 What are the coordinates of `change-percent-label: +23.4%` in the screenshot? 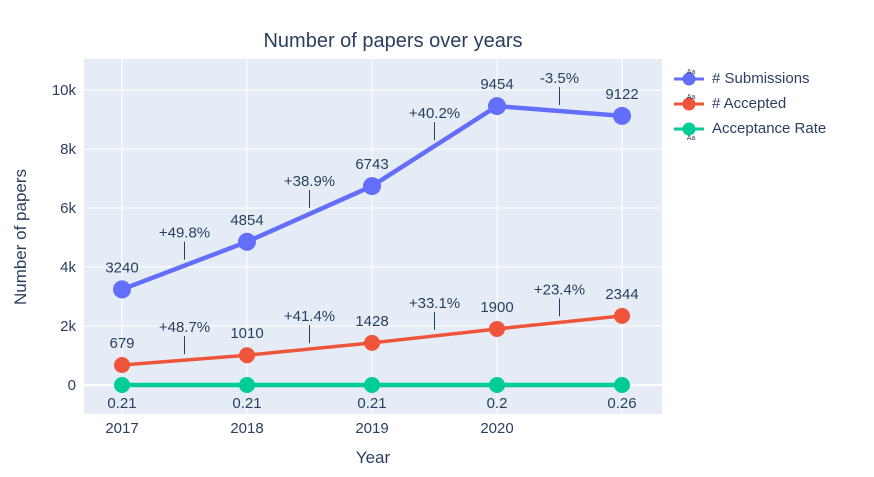 It's located at (559, 289).